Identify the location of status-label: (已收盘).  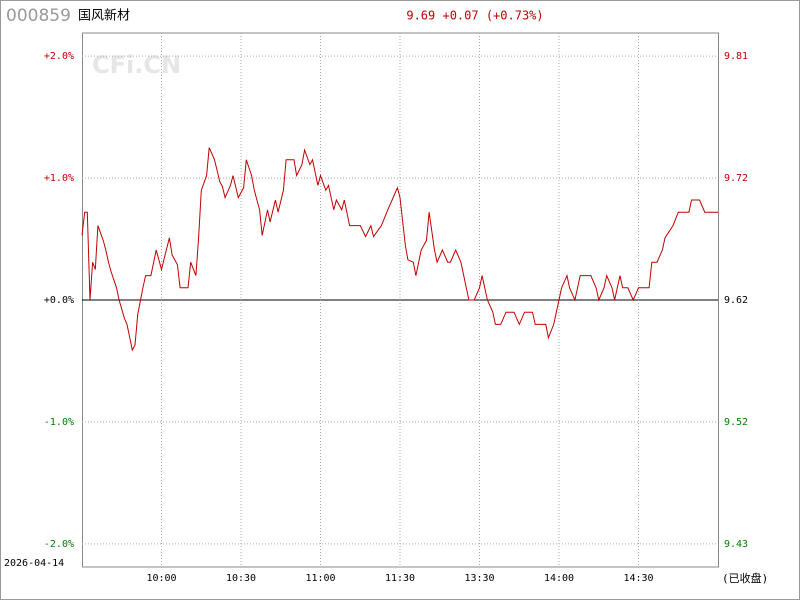
(745, 578).